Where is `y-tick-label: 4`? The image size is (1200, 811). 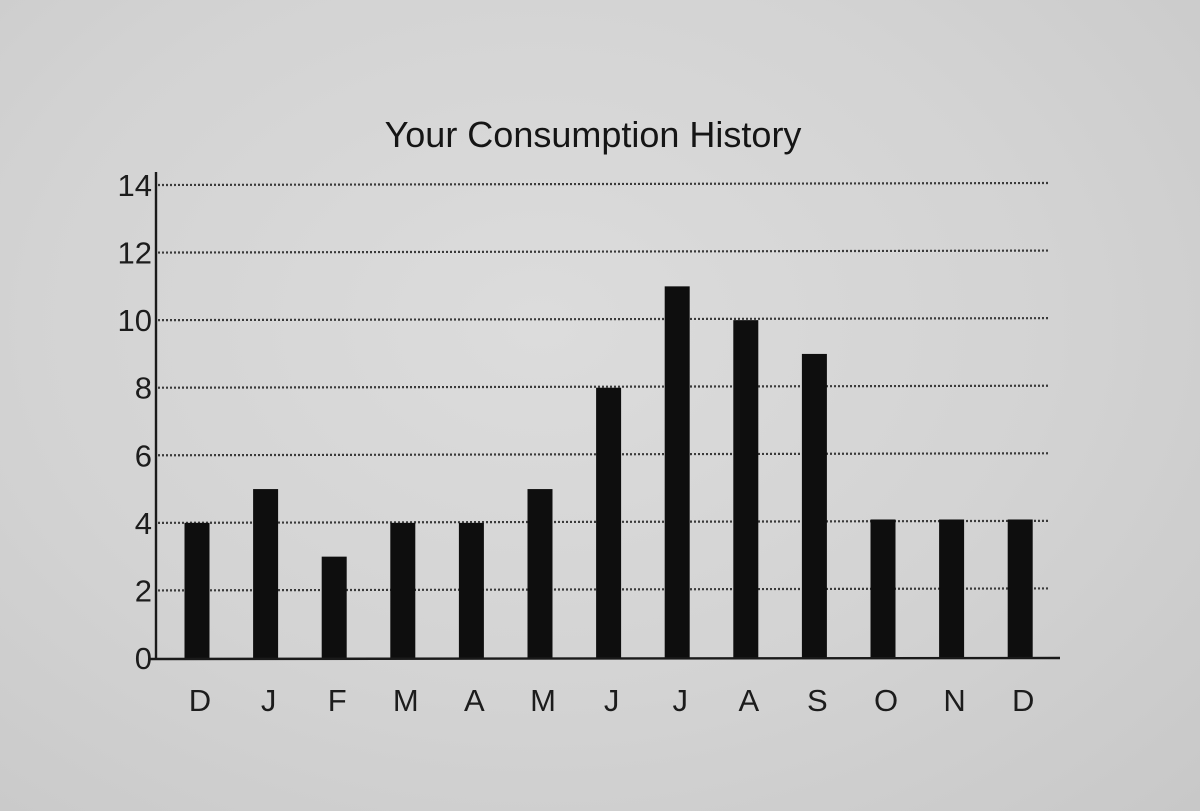 y-tick-label: 4 is located at coordinates (143, 523).